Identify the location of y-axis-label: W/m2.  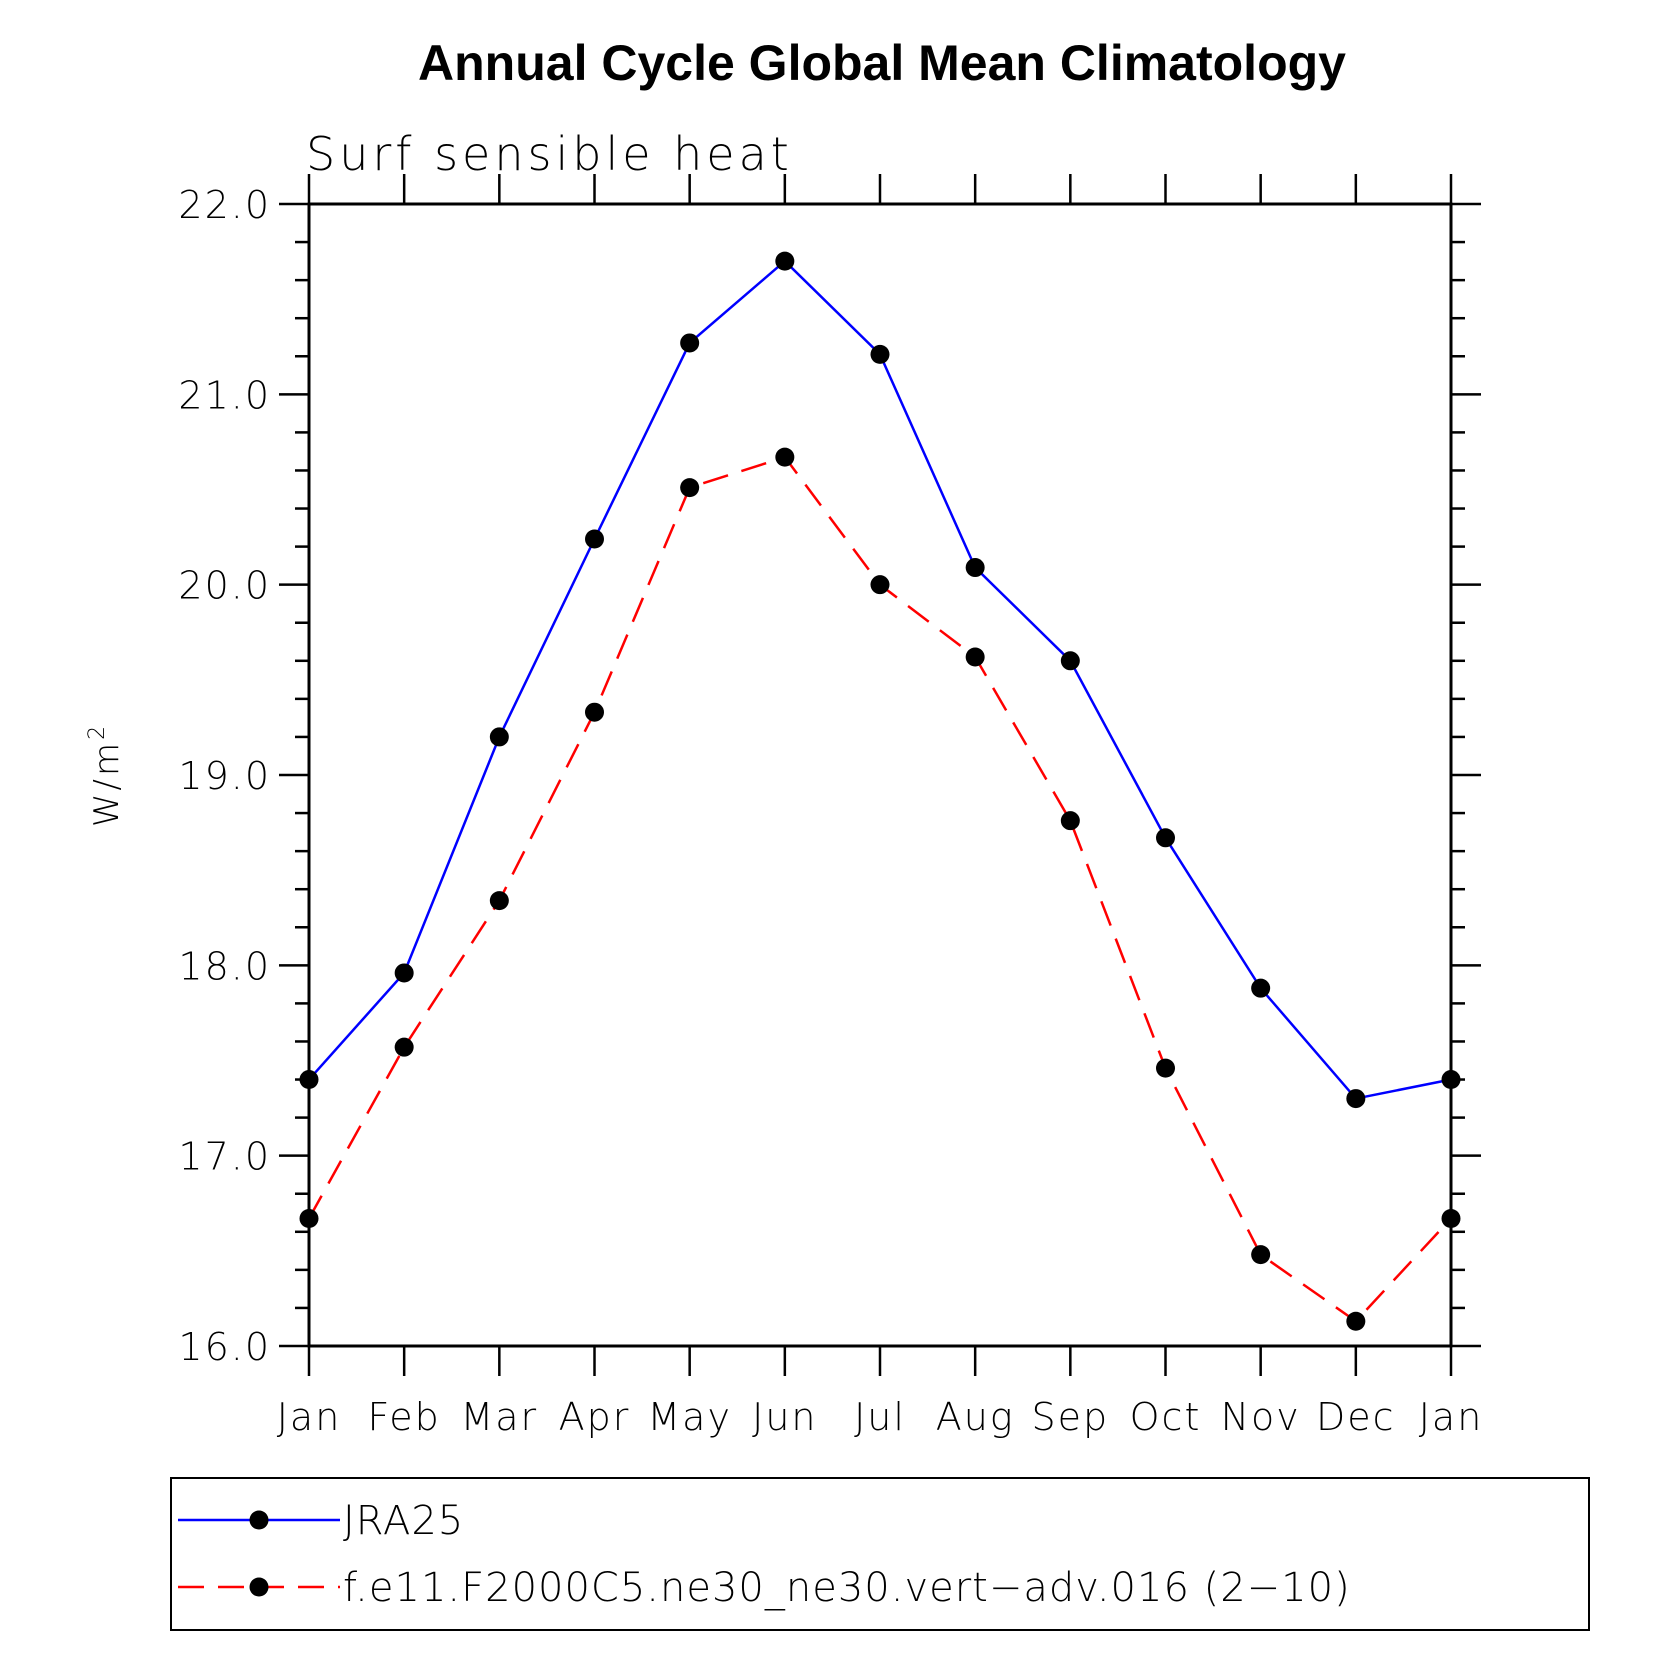
(106, 775).